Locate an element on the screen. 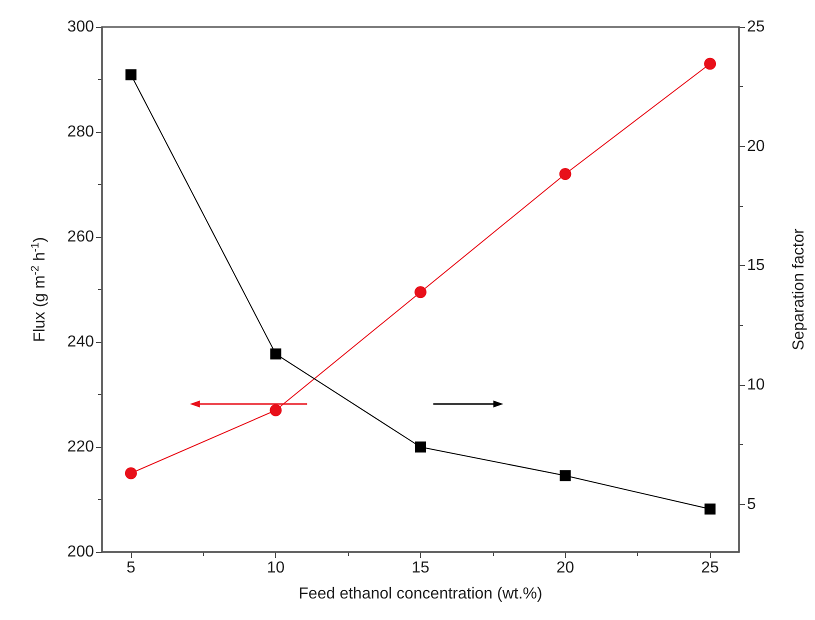 The height and width of the screenshot is (620, 815). y-tick-label: 200 is located at coordinates (80, 552).